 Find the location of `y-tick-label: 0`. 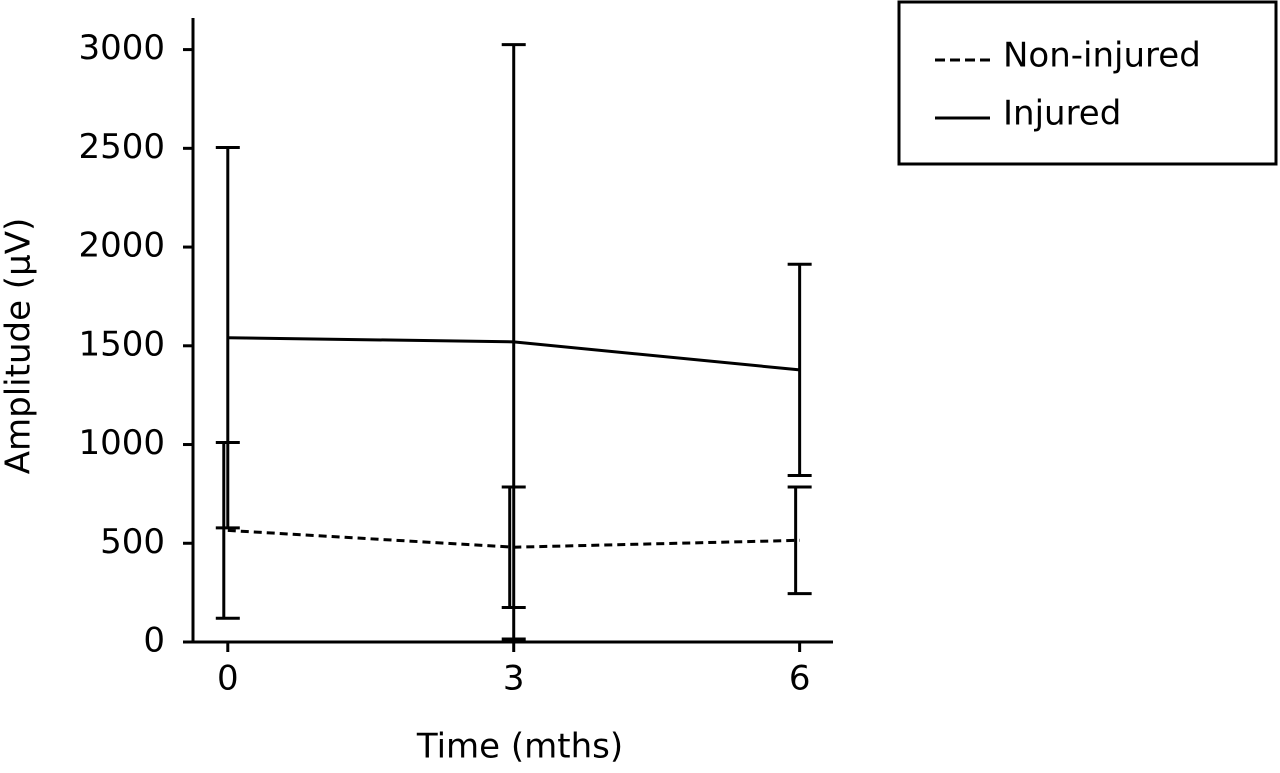

y-tick-label: 0 is located at coordinates (154, 641).